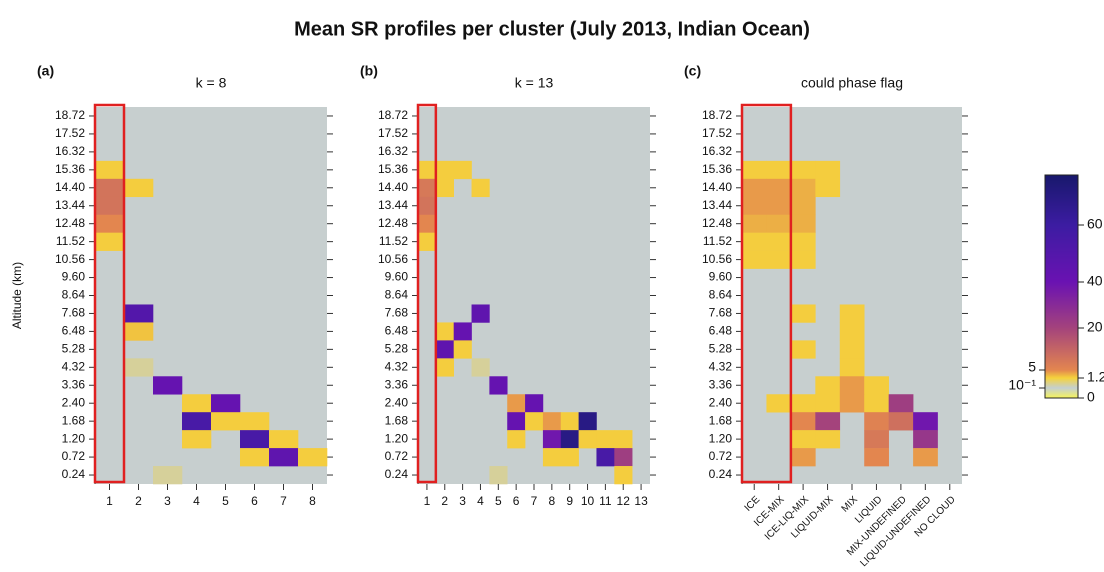 This screenshot has height=572, width=1104. What do you see at coordinates (397, 402) in the screenshot?
I see `y-tick-label: 2.40` at bounding box center [397, 402].